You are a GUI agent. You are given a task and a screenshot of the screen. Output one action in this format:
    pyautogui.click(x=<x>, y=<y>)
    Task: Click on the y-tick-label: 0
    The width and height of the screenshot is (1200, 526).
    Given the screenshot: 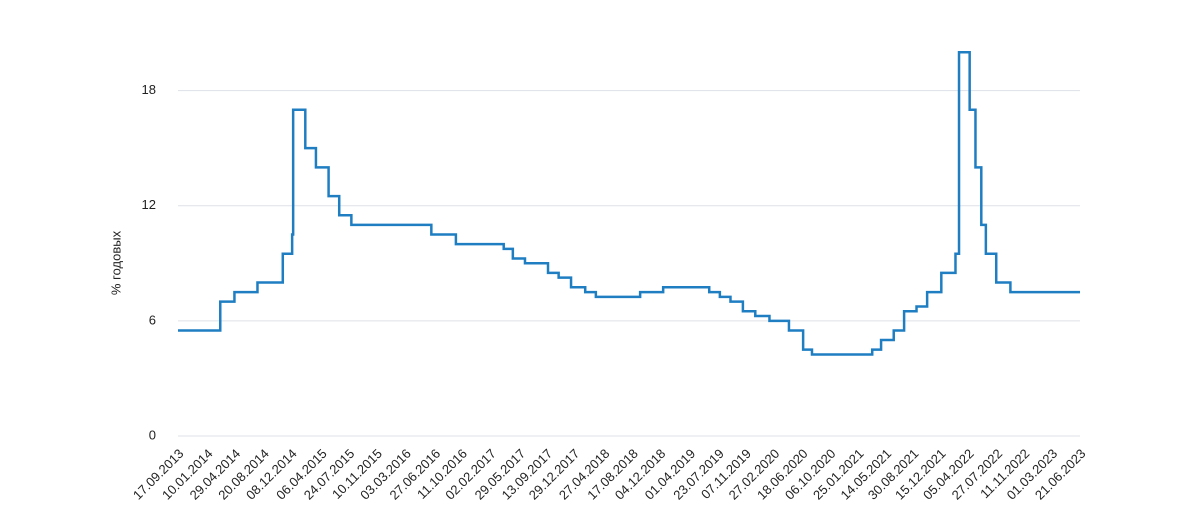 What is the action you would take?
    pyautogui.click(x=152, y=434)
    